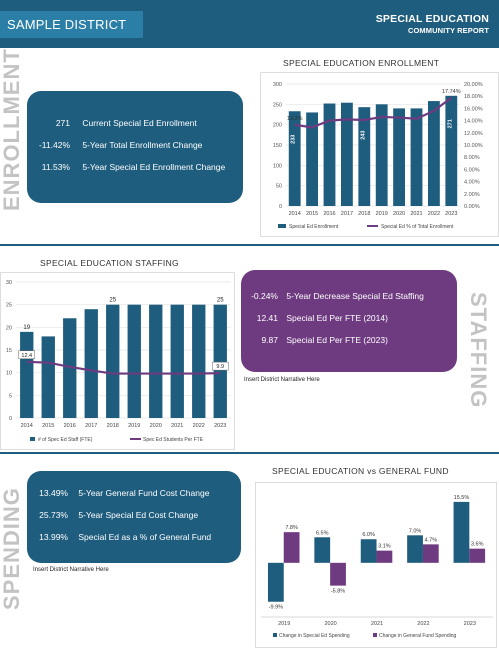  Describe the element at coordinates (472, 170) in the screenshot. I see `y2-tick-label: 6.00%` at that location.